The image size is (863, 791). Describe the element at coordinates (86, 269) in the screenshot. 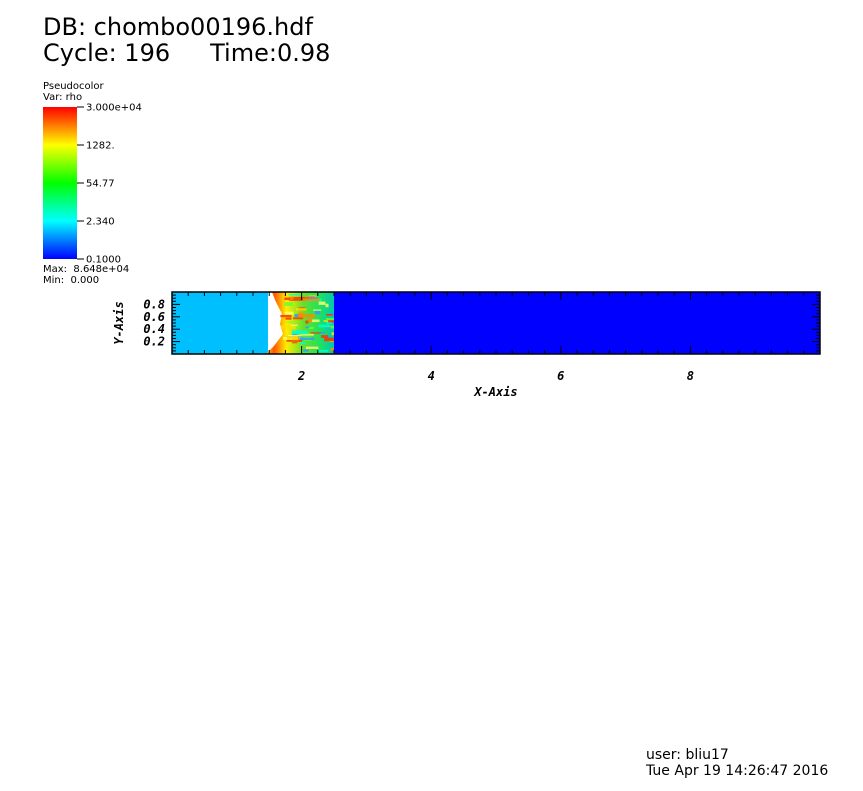

I see `legend-max: Max: 8.648e+04` at that location.